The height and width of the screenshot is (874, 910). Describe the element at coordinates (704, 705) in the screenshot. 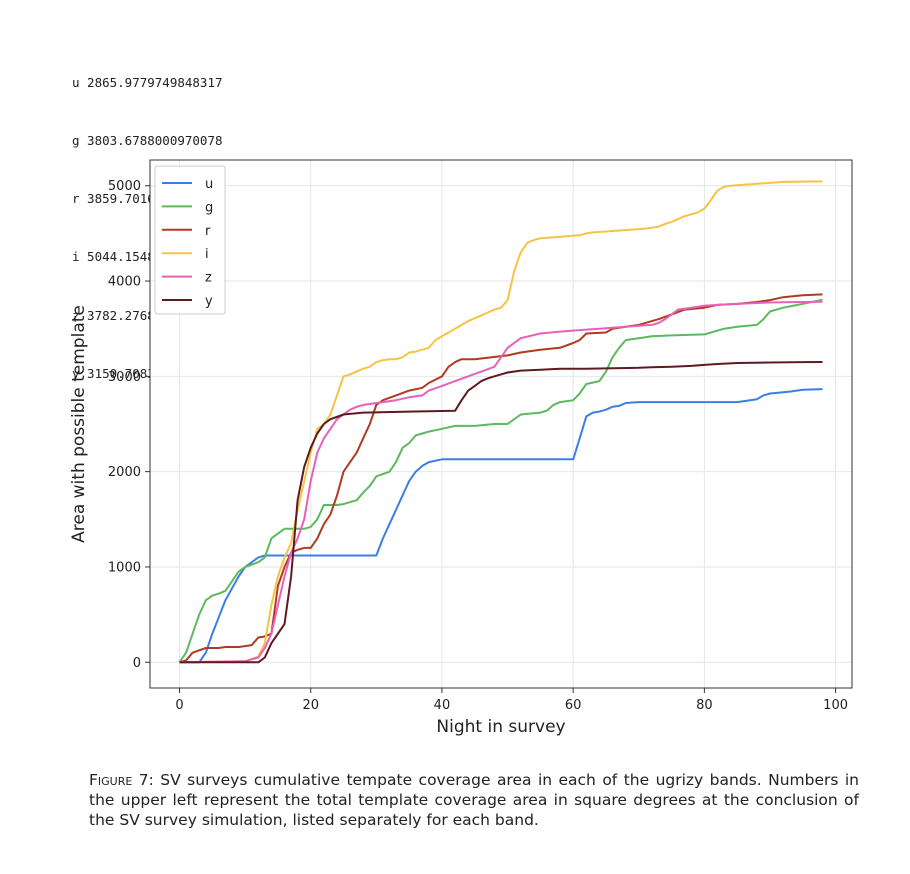

I see `x-tick-label: 80` at that location.